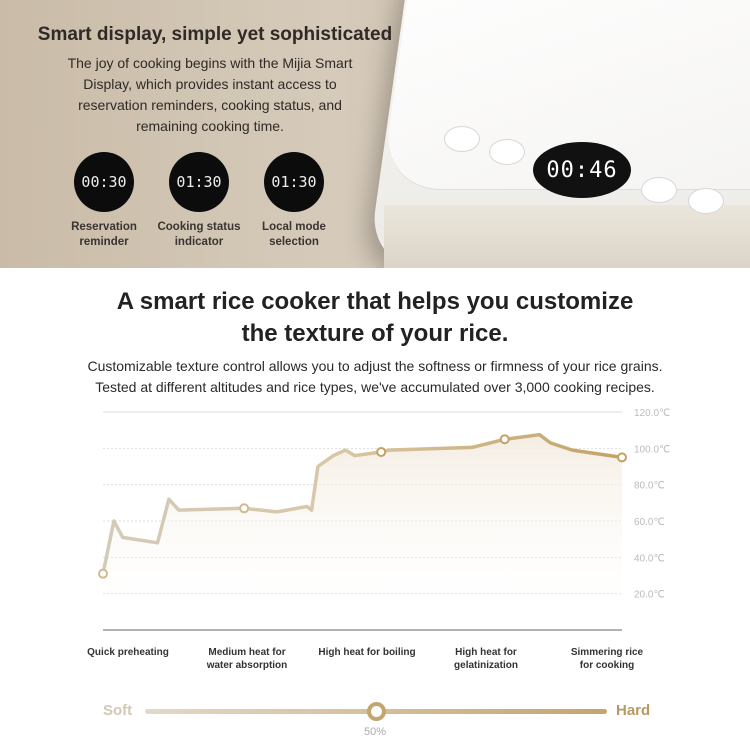 Image resolution: width=750 pixels, height=750 pixels. I want to click on stage-label: Medium heat for water absorption, so click(247, 659).